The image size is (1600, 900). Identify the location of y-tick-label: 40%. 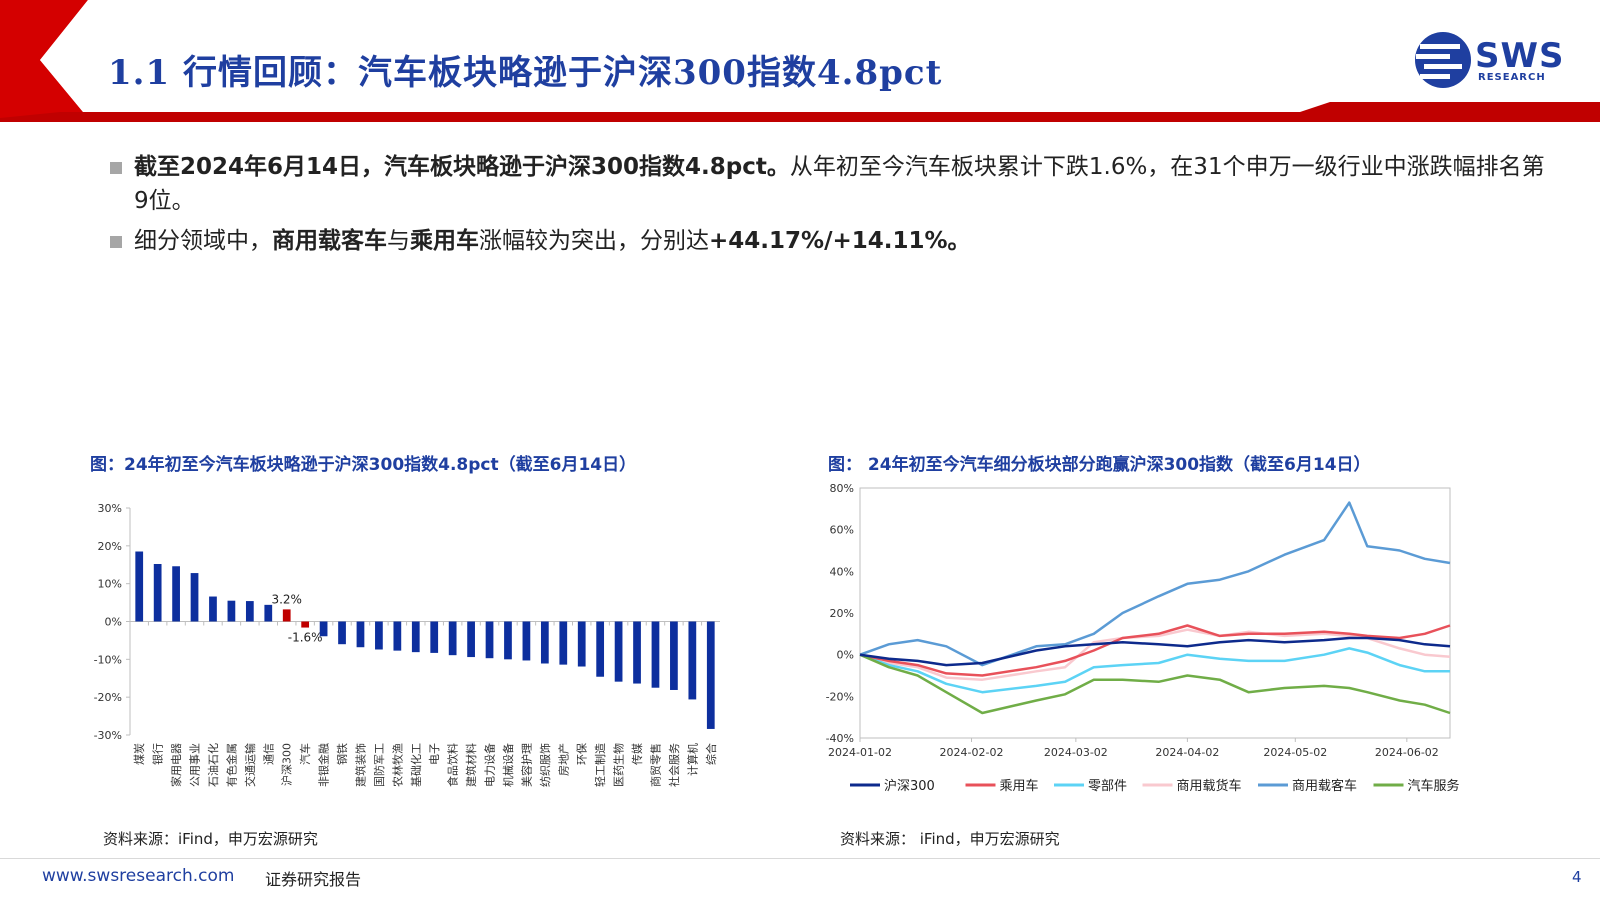
(842, 571).